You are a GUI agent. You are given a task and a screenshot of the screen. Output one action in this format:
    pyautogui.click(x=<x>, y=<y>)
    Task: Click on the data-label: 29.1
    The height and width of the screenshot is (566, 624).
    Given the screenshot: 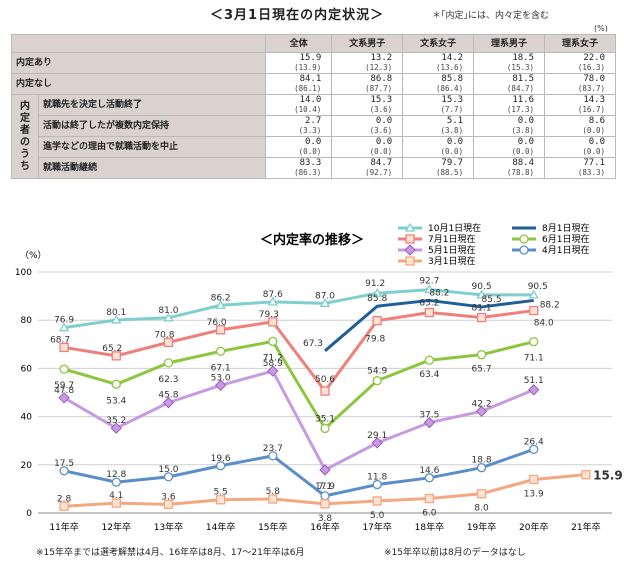 What is the action you would take?
    pyautogui.click(x=377, y=436)
    